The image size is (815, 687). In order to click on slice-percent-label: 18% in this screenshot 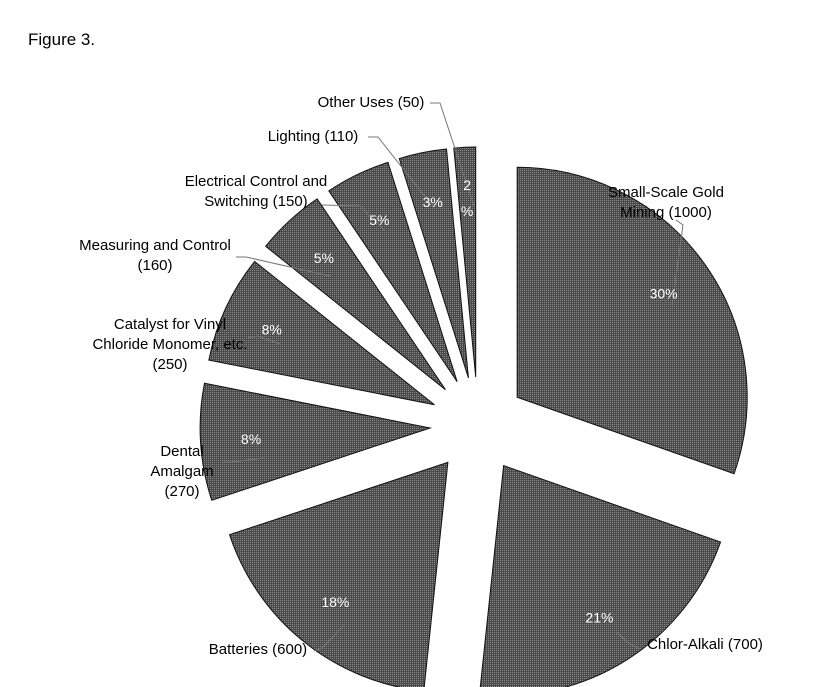, I will do `click(335, 602)`.